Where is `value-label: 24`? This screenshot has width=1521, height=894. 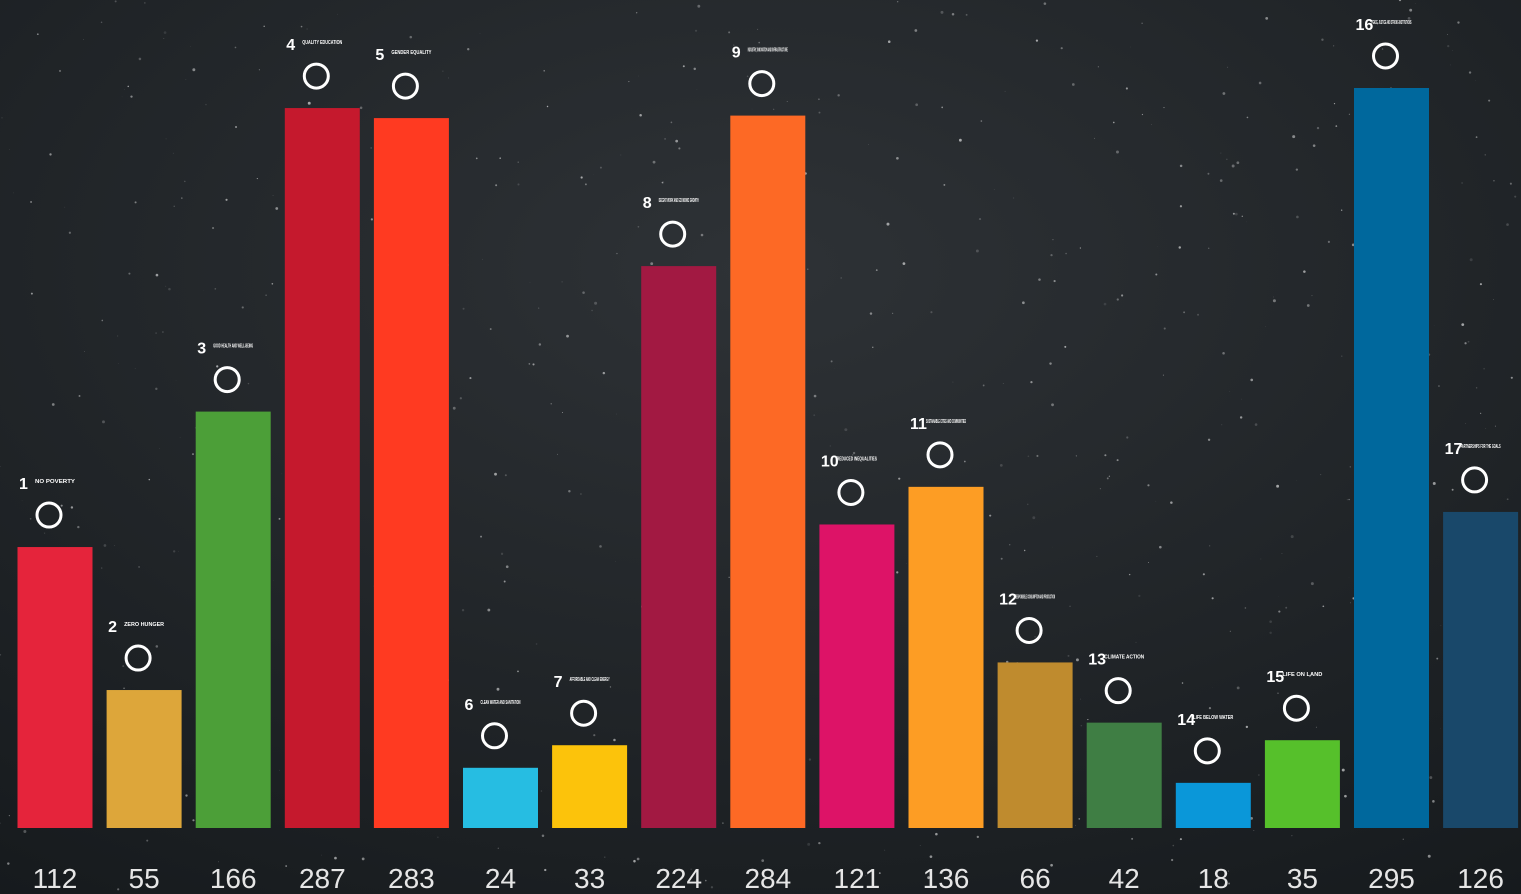
value-label: 24 is located at coordinates (500, 878).